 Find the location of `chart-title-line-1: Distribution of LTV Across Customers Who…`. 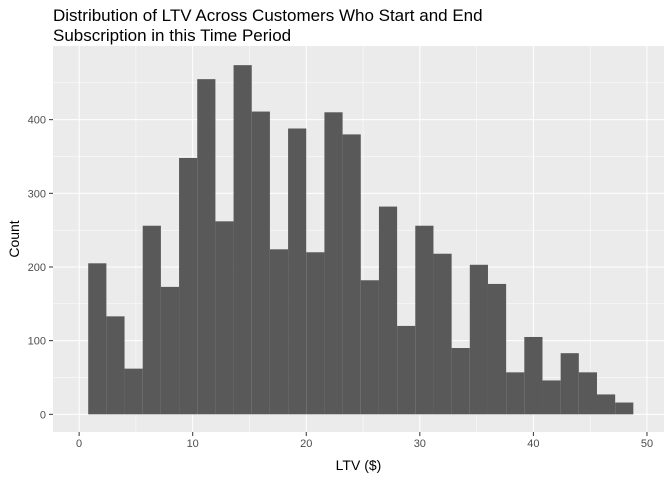

chart-title-line-1: Distribution of LTV Across Customers Who… is located at coordinates (268, 15).